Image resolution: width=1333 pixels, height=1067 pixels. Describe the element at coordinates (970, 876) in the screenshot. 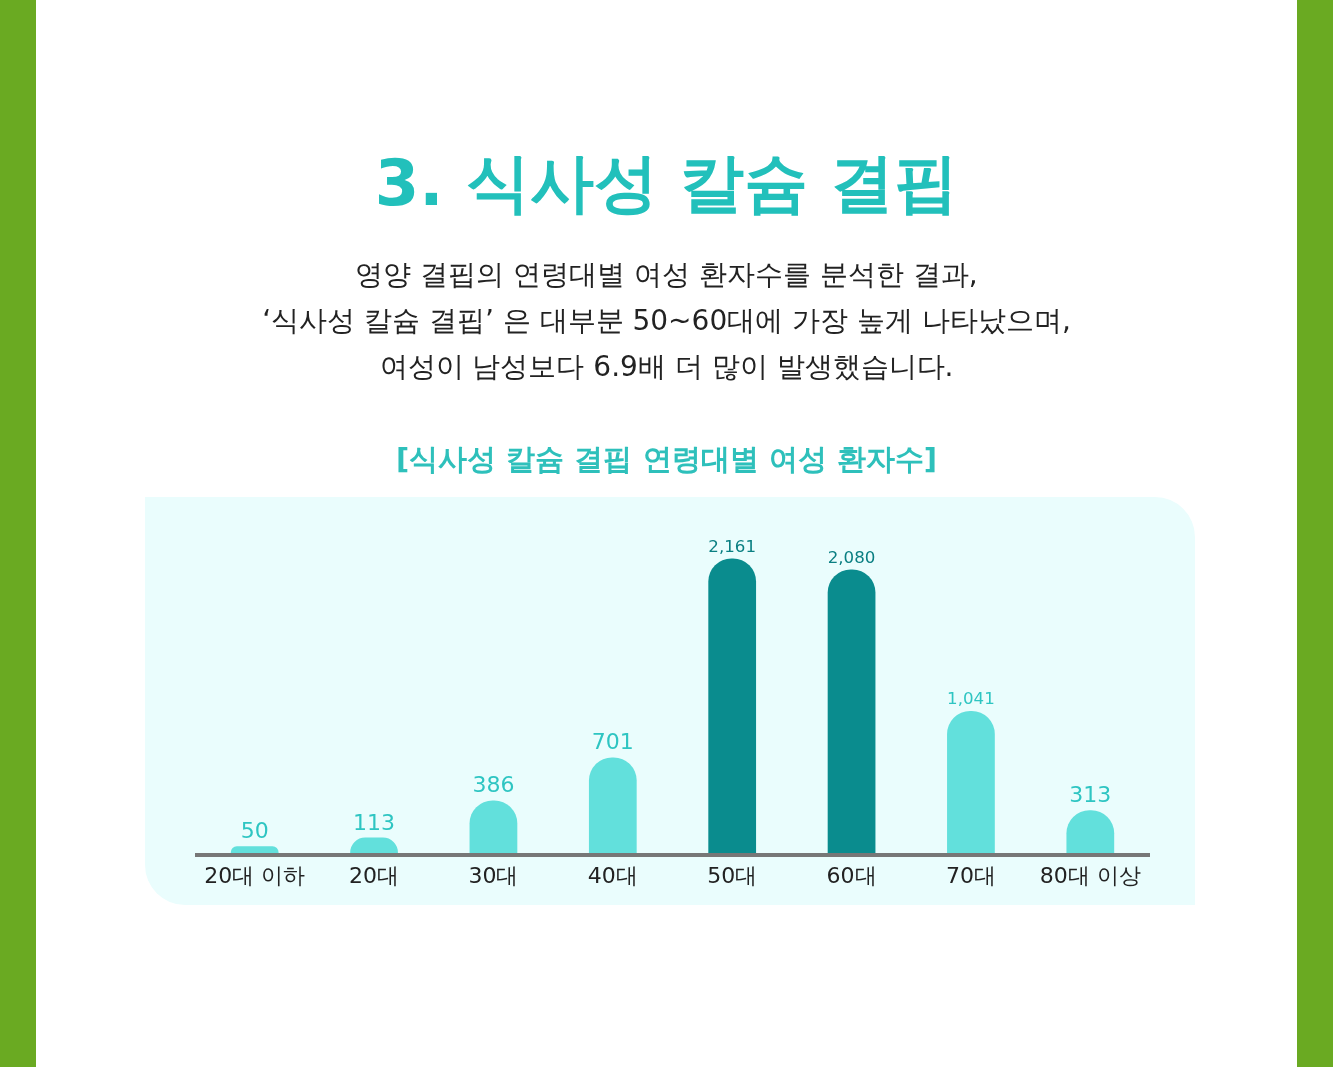

I see `x-tick-label: 70대` at that location.